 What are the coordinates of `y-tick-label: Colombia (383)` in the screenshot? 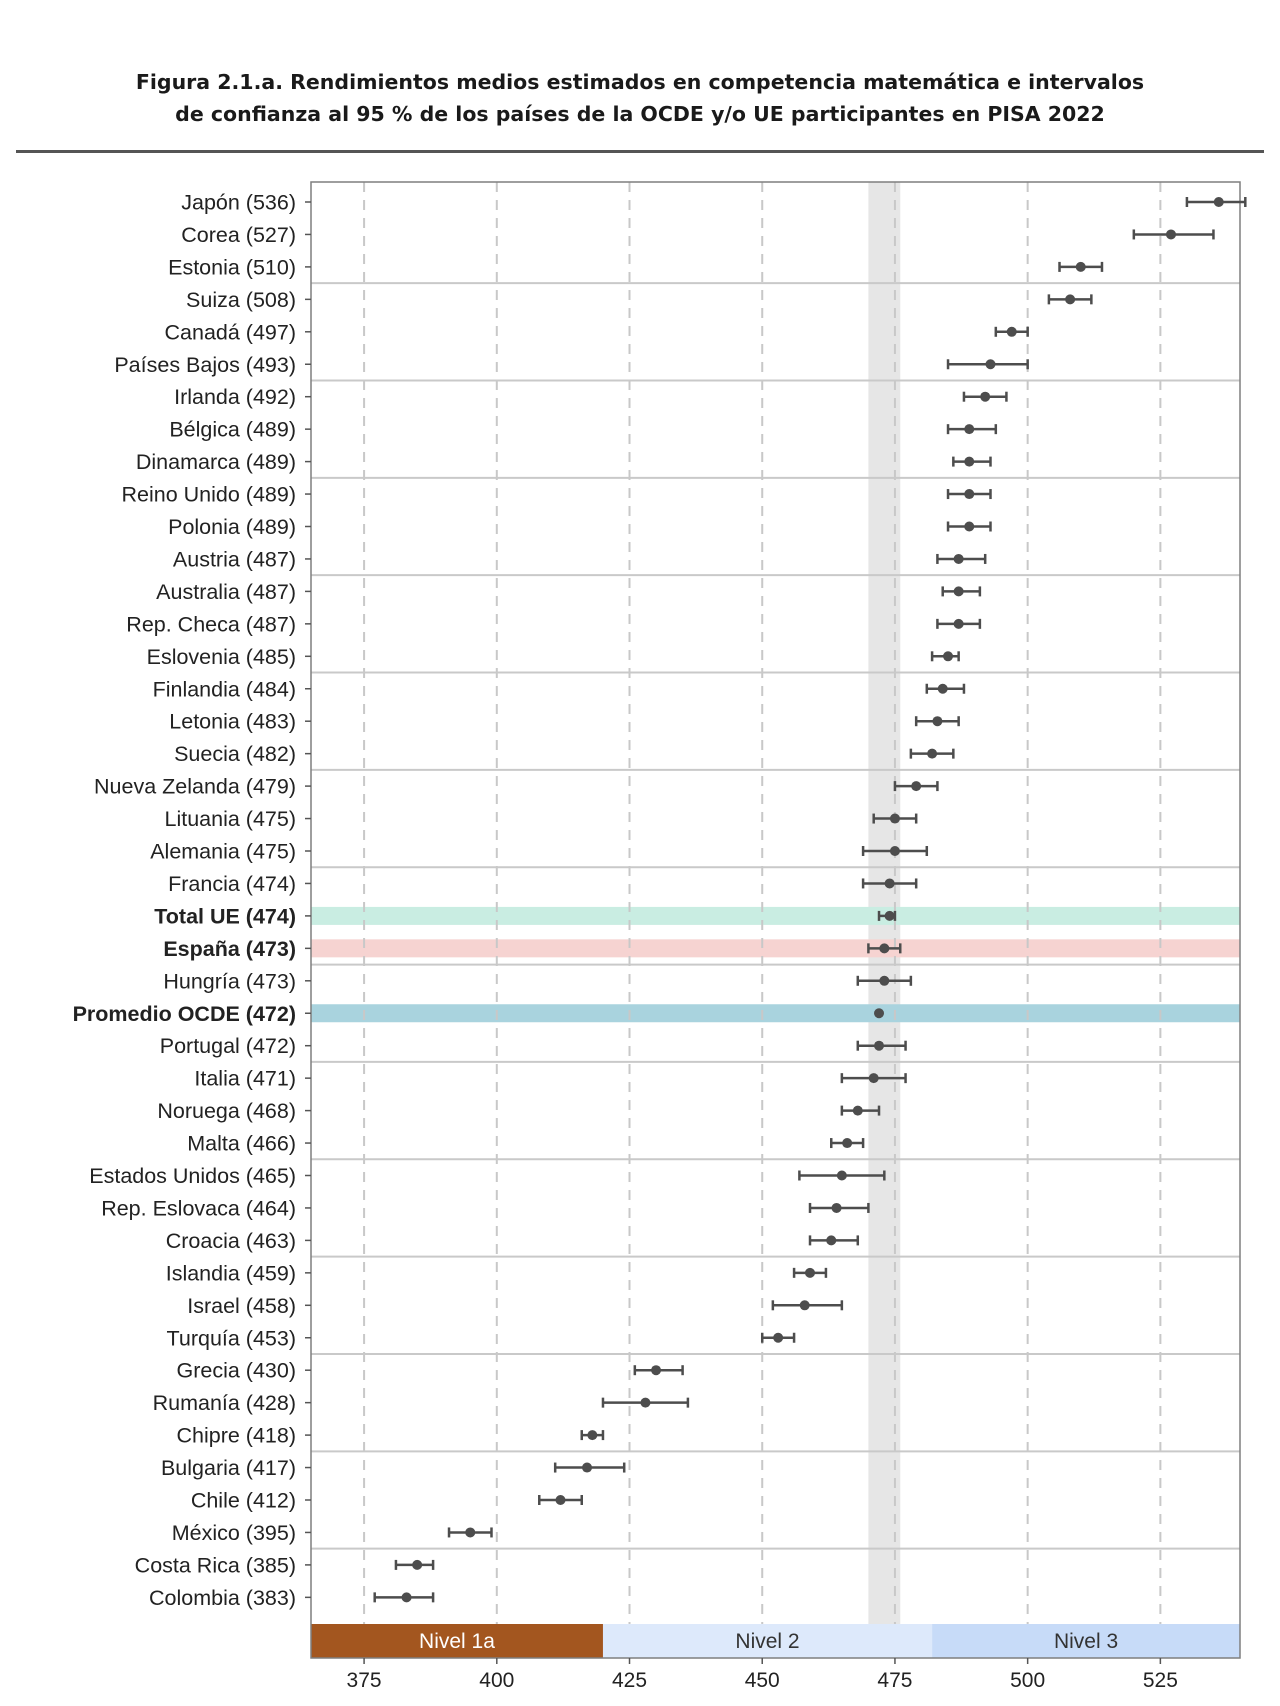 It's located at (222, 1598).